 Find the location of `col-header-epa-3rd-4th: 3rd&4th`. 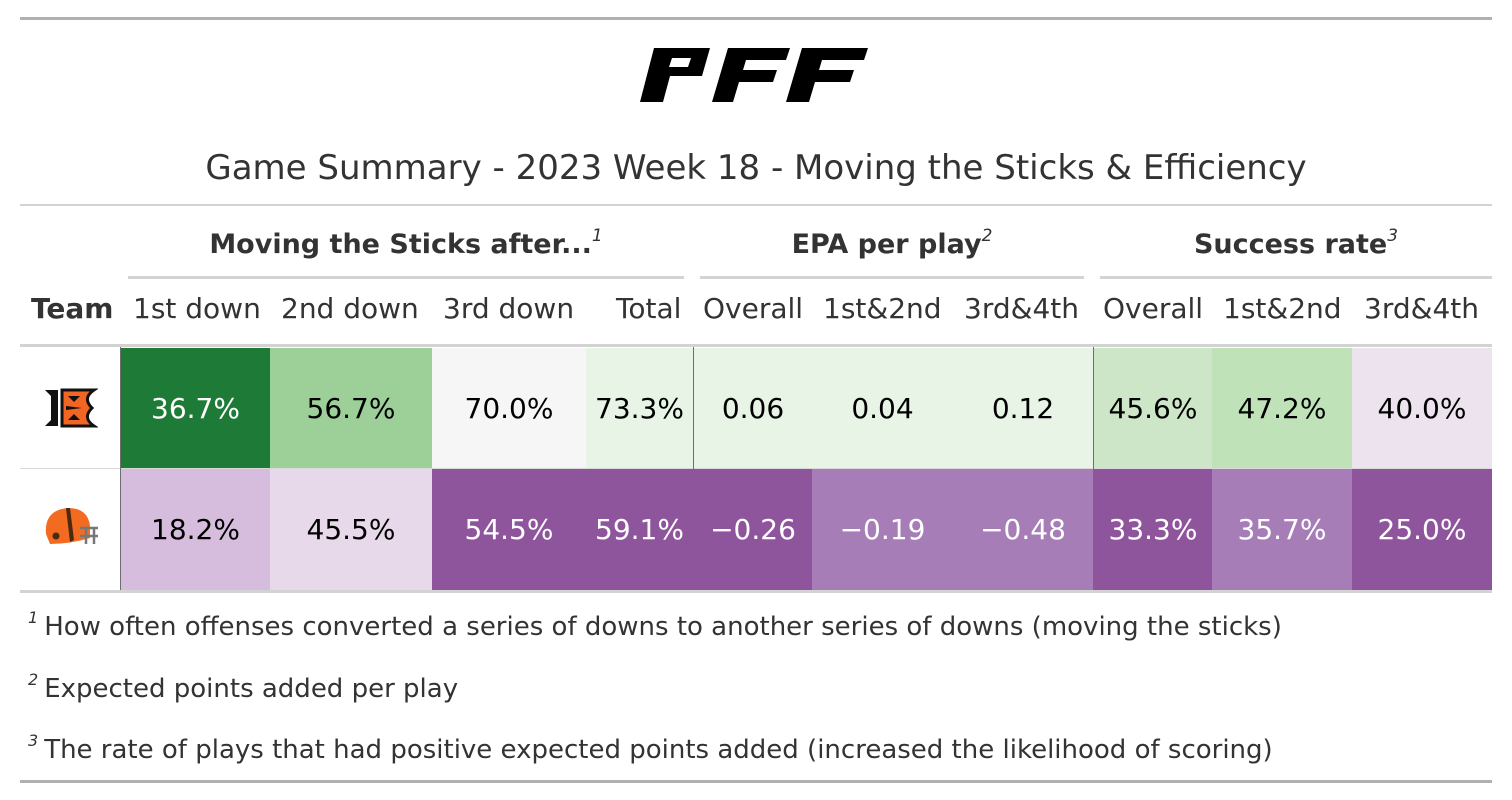

col-header-epa-3rd-4th: 3rd&4th is located at coordinates (1021, 308).